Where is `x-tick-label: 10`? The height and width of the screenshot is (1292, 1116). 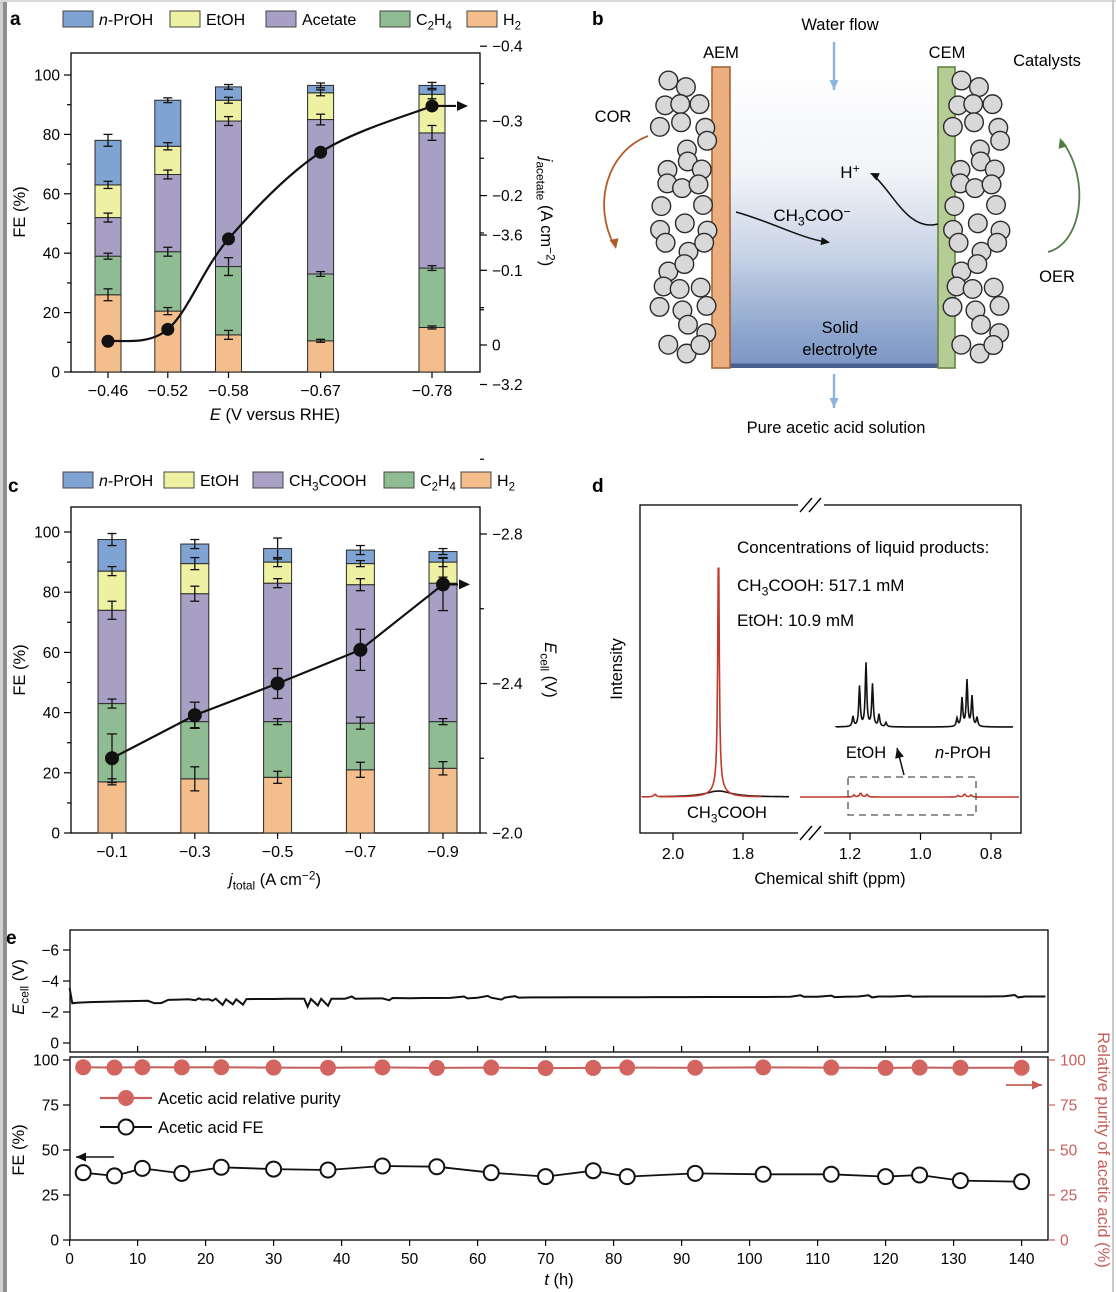 x-tick-label: 10 is located at coordinates (138, 1259).